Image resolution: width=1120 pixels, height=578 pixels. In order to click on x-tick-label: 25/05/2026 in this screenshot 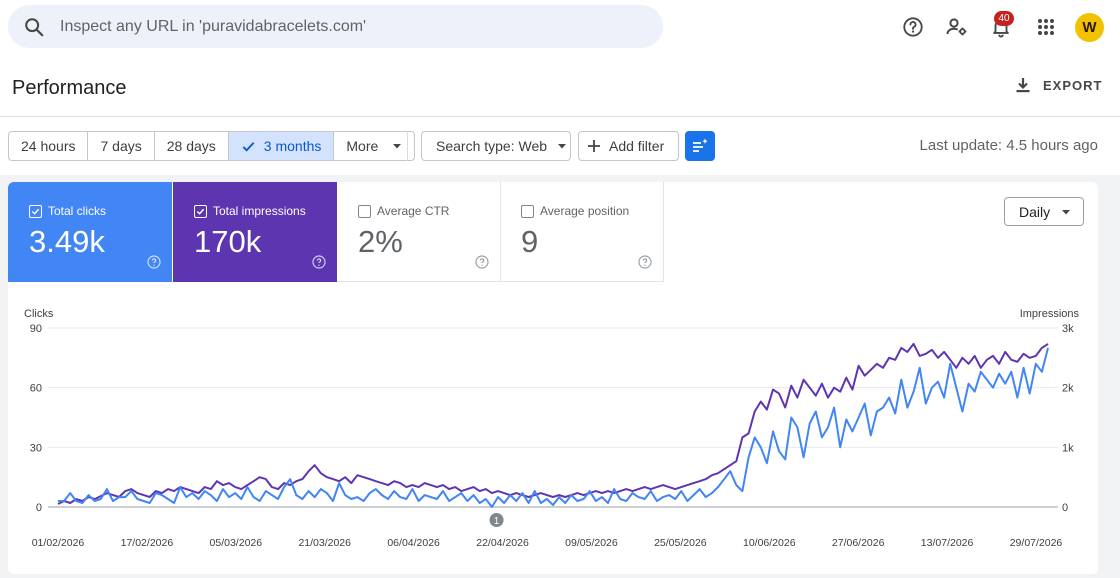, I will do `click(680, 543)`.